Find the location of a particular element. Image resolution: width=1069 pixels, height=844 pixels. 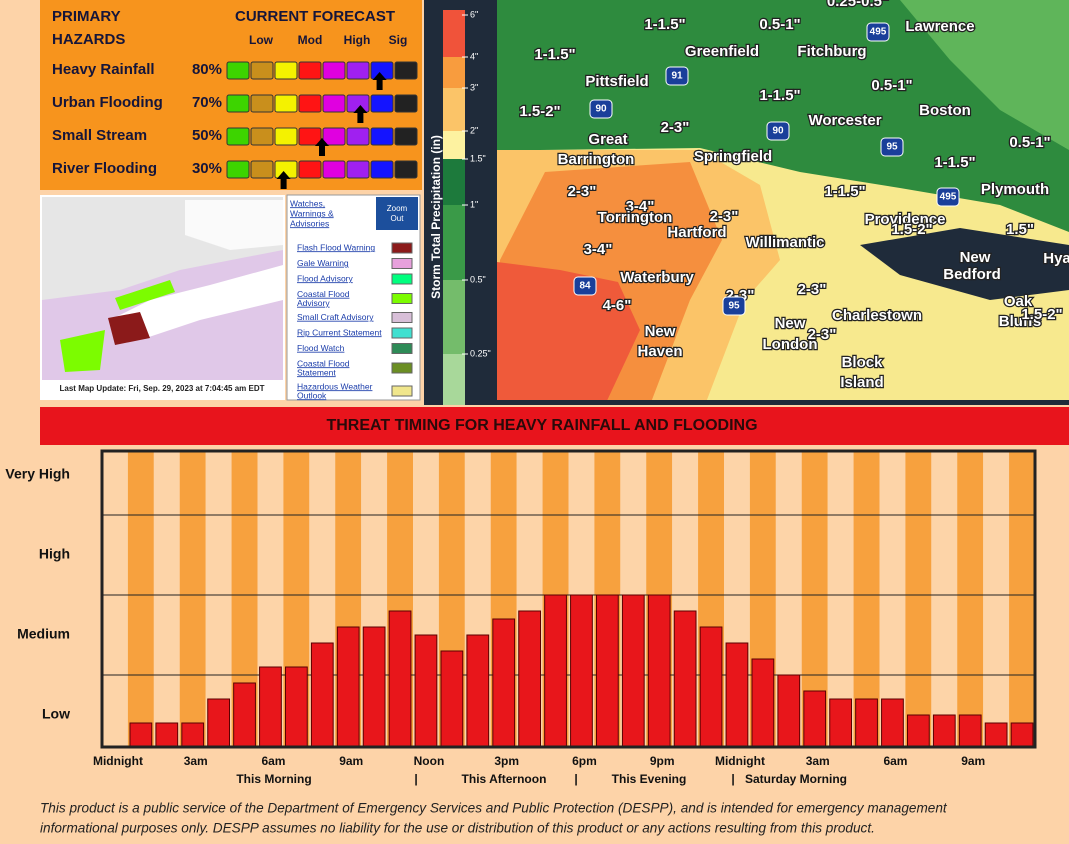

y-tick-label: High is located at coordinates (54, 554).